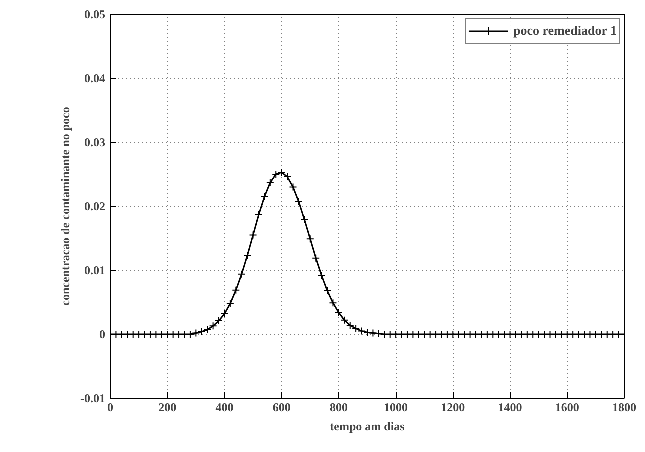 The image size is (645, 452). I want to click on x-tick-label: 1600, so click(567, 407).